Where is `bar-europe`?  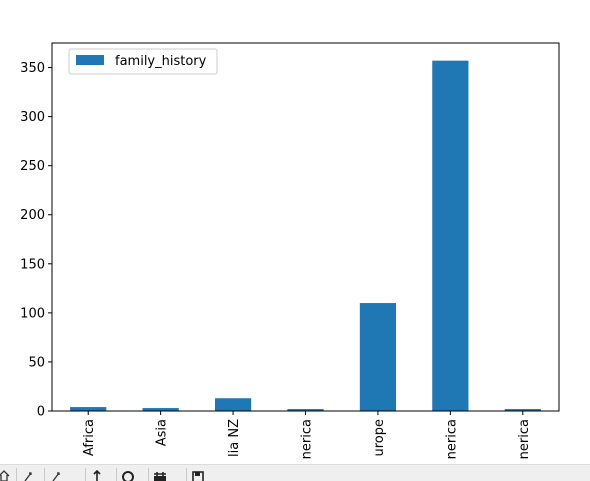 bar-europe is located at coordinates (378, 357).